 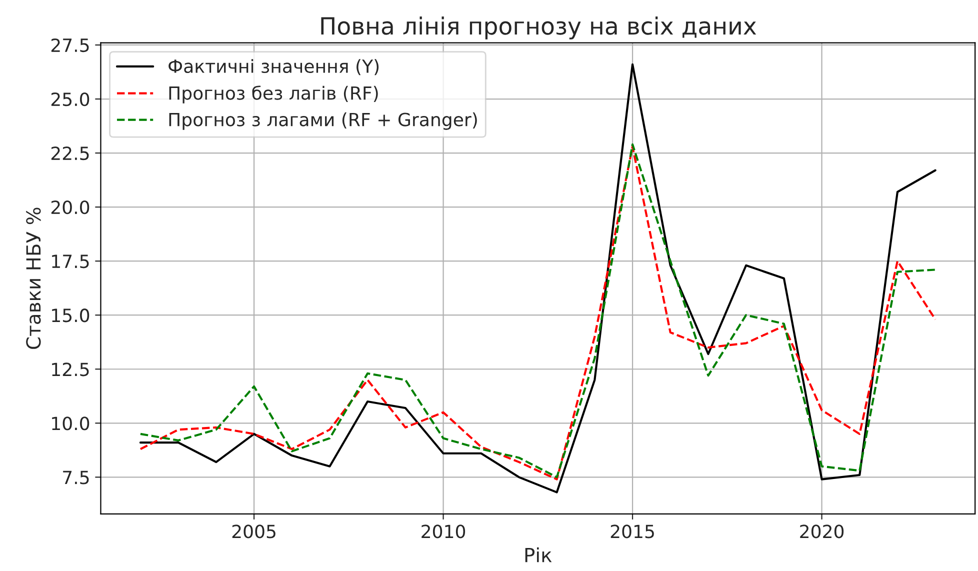 I want to click on x-tick-label: 2005, so click(x=254, y=531).